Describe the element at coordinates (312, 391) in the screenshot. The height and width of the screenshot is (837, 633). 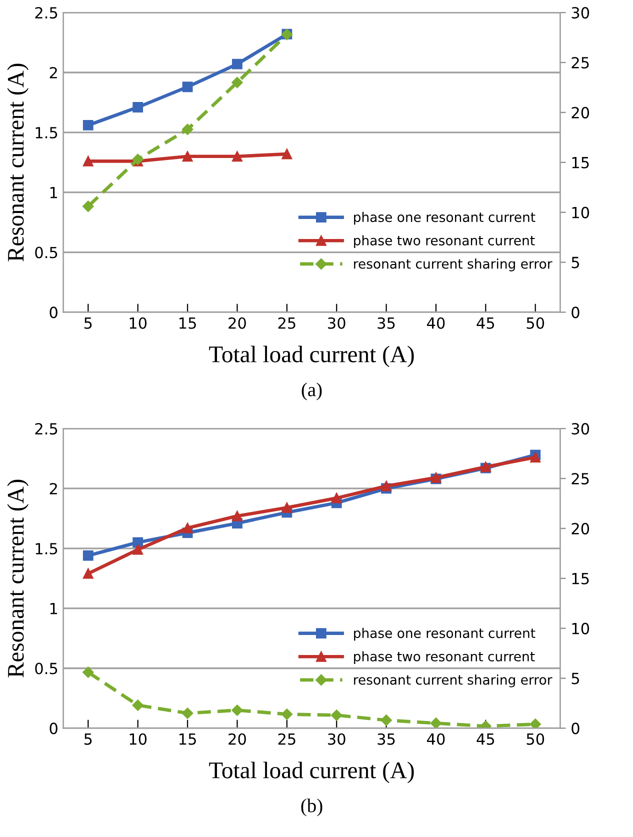
I see `text: (a)` at that location.